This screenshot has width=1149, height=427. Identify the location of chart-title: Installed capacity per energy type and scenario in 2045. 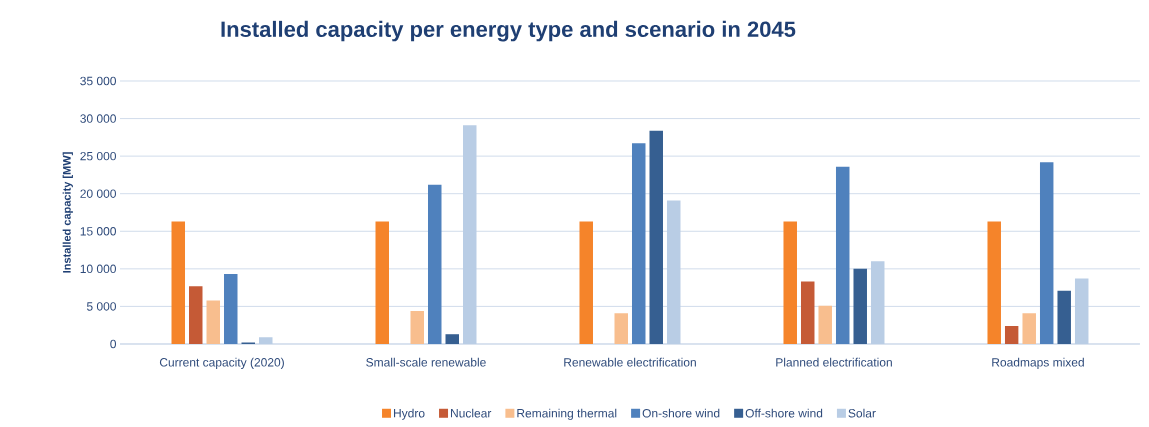
(508, 31).